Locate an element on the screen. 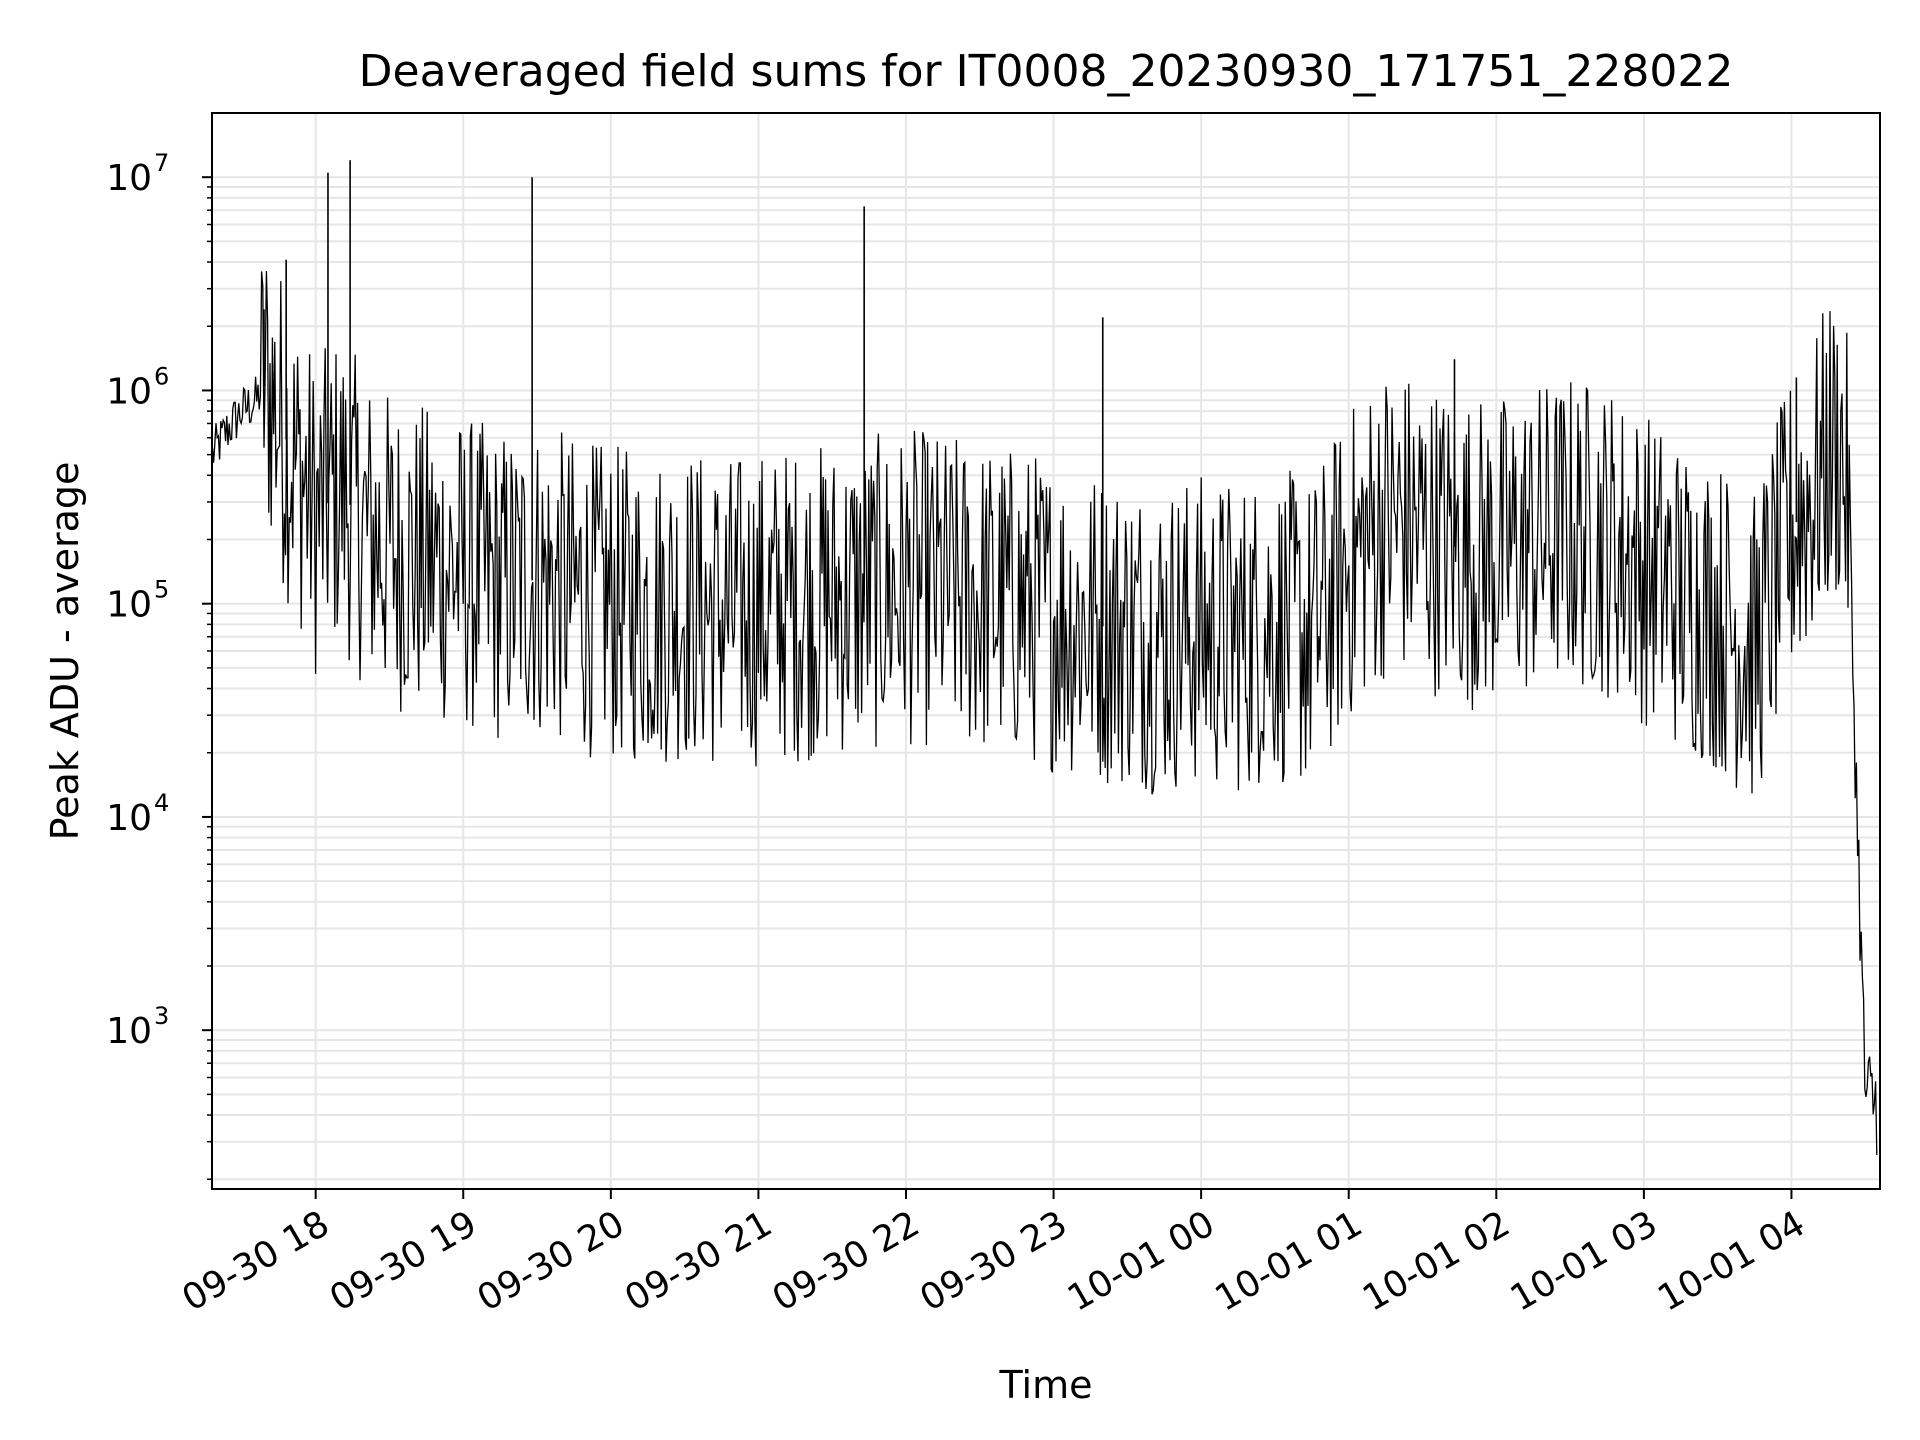  y-tick-exponent: 5 is located at coordinates (161, 590).